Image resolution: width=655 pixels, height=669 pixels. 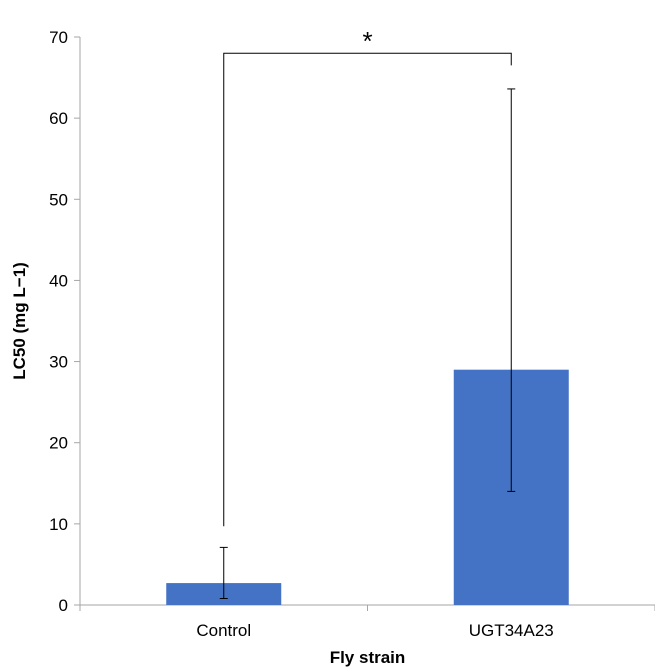 What do you see at coordinates (58, 443) in the screenshot?
I see `y-tick-label: 20` at bounding box center [58, 443].